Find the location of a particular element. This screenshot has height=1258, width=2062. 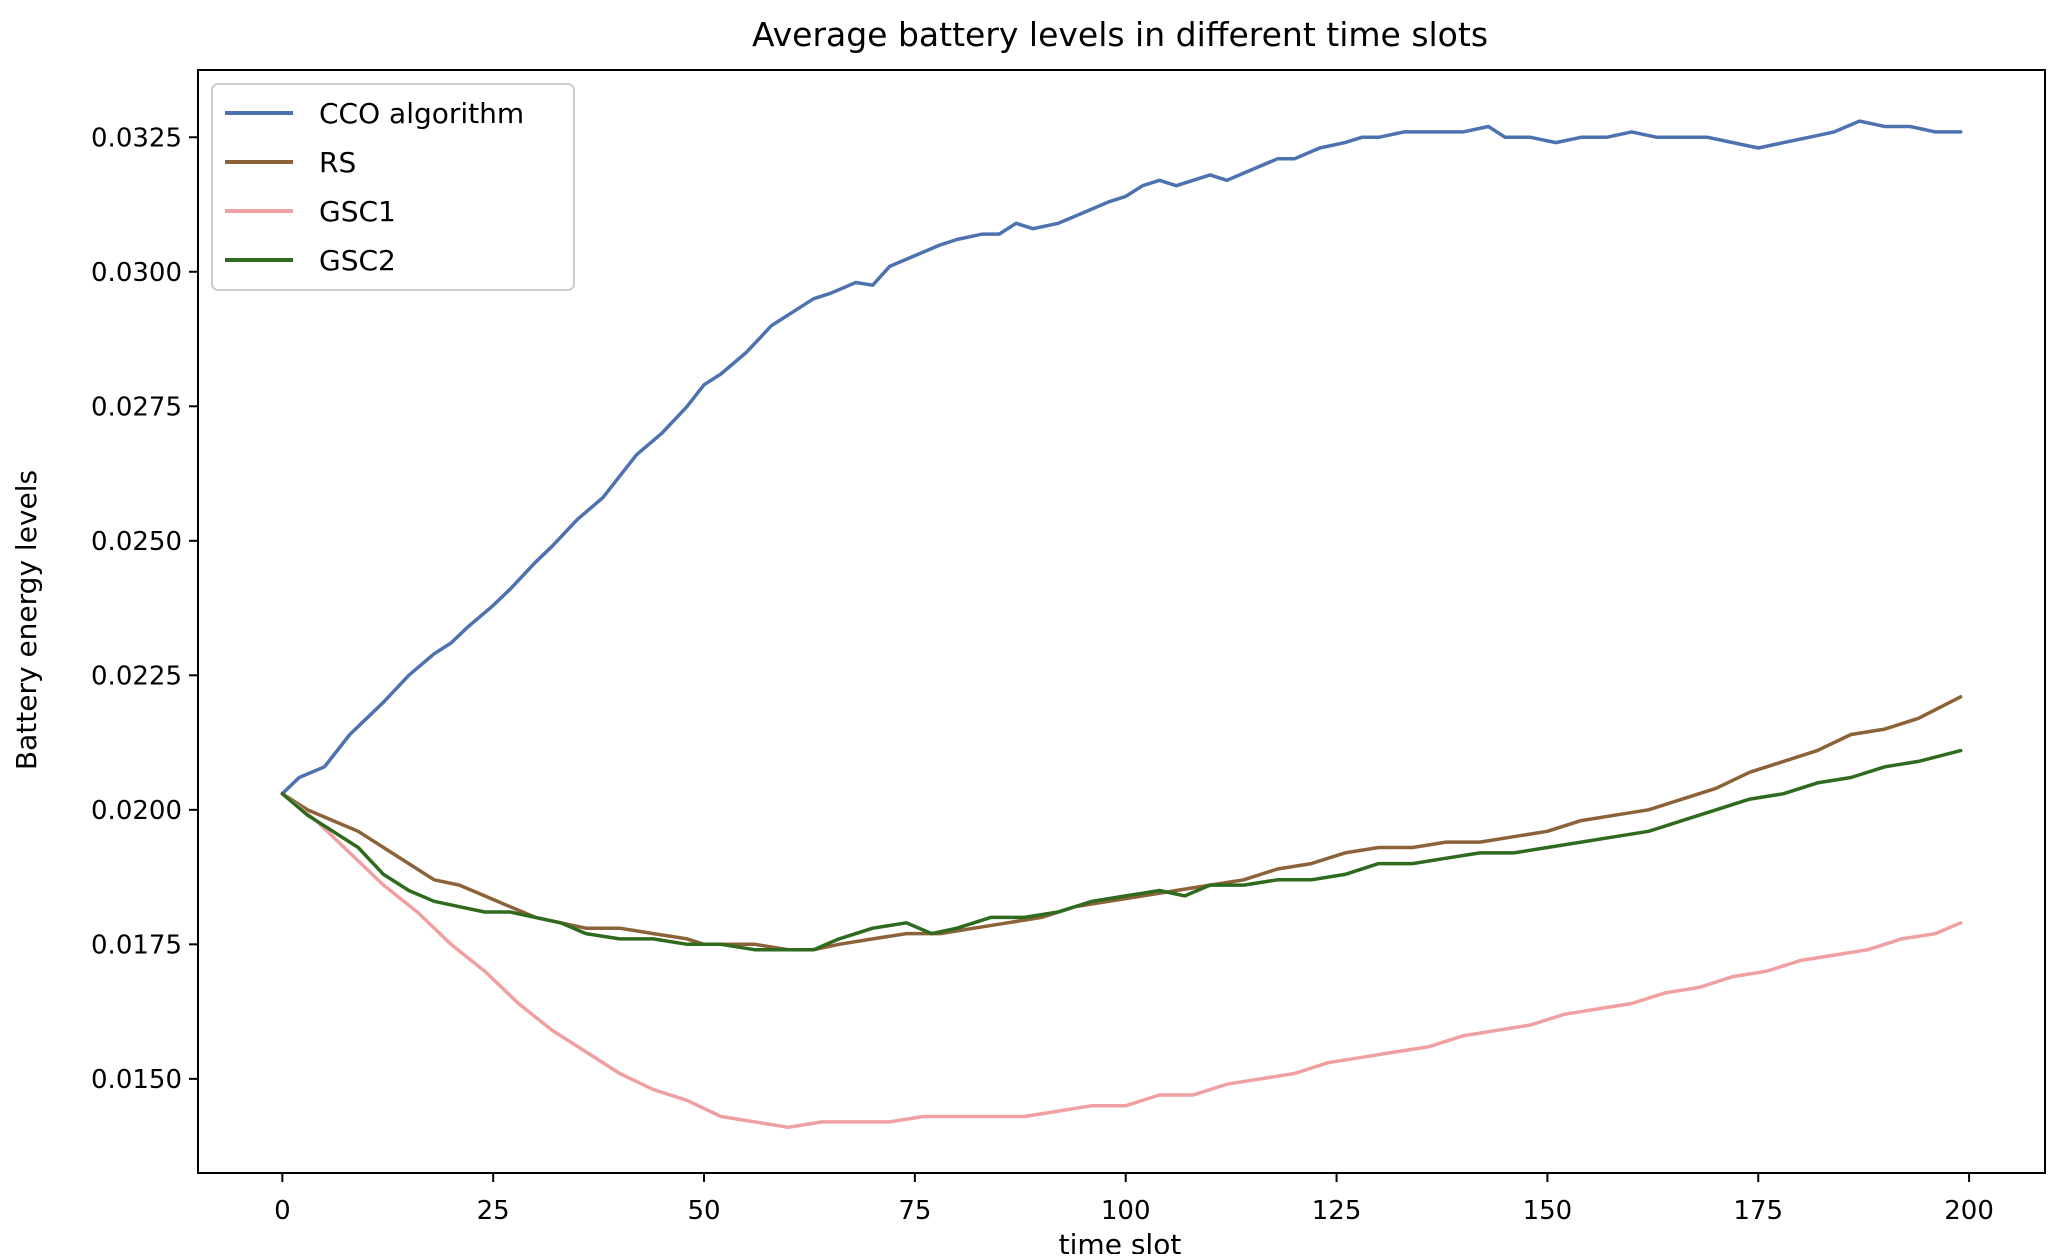

x-tick-label: 150 is located at coordinates (1548, 1211).